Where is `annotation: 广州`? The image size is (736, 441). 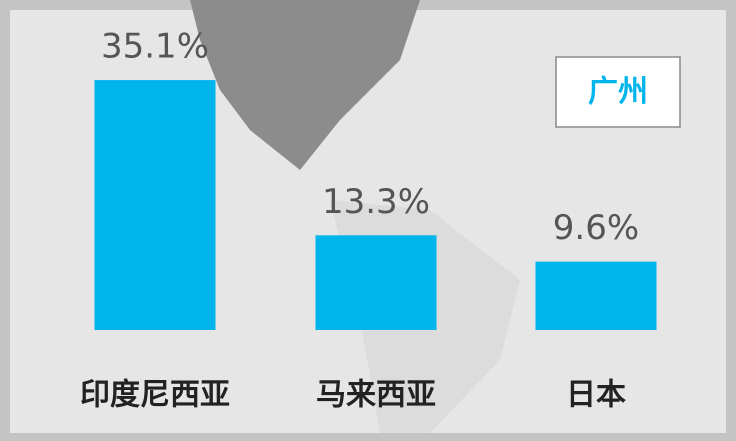 annotation: 广州 is located at coordinates (618, 92).